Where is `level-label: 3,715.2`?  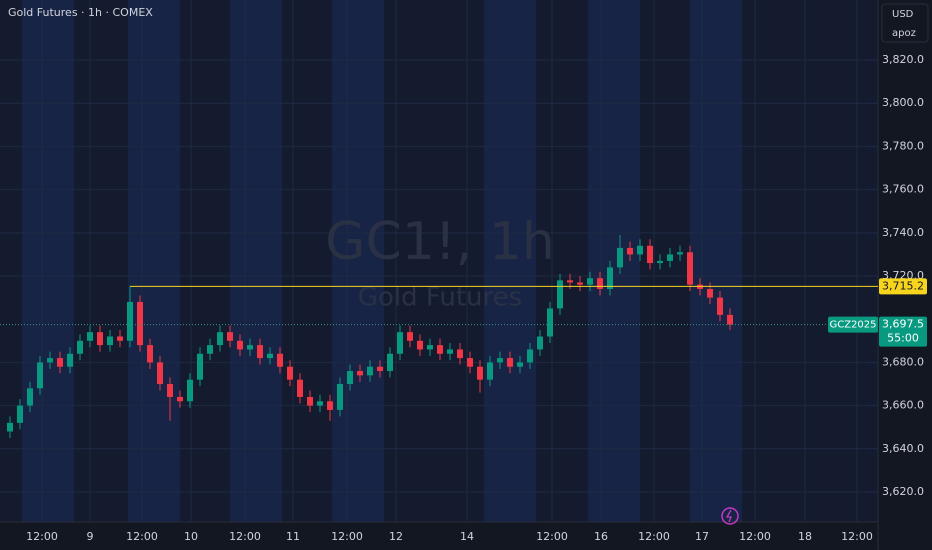
level-label: 3,715.2 is located at coordinates (903, 285).